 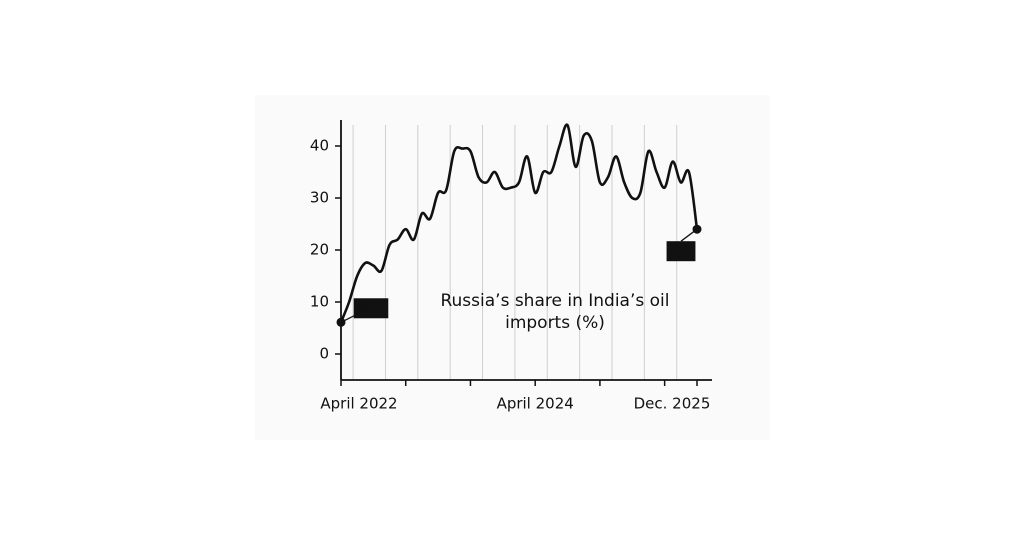 I want to click on data-line, so click(x=519, y=223).